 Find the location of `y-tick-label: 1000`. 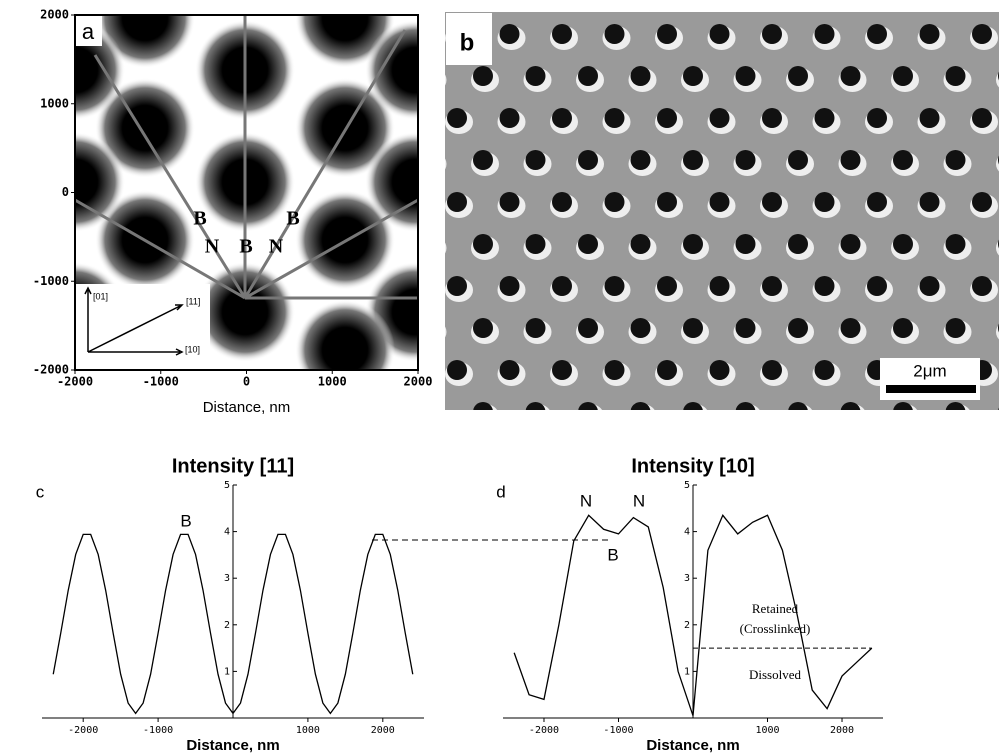

y-tick-label: 1000 is located at coordinates (54, 103).